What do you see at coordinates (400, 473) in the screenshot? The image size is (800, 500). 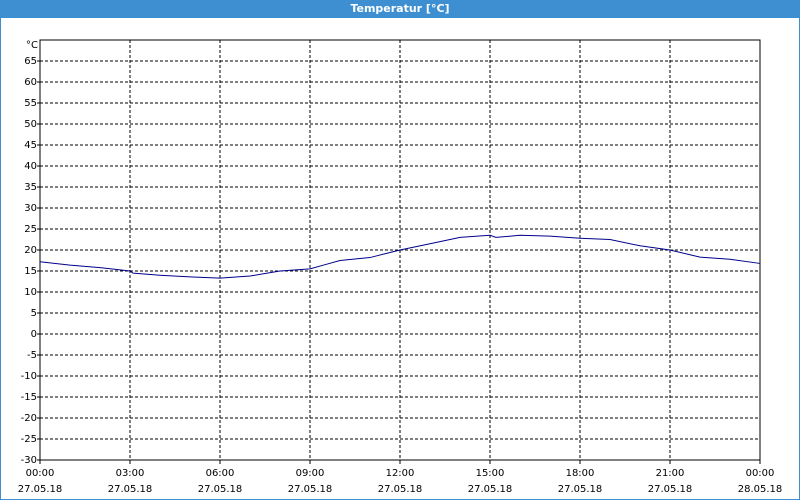 I see `x-tick-label: 12:00` at bounding box center [400, 473].